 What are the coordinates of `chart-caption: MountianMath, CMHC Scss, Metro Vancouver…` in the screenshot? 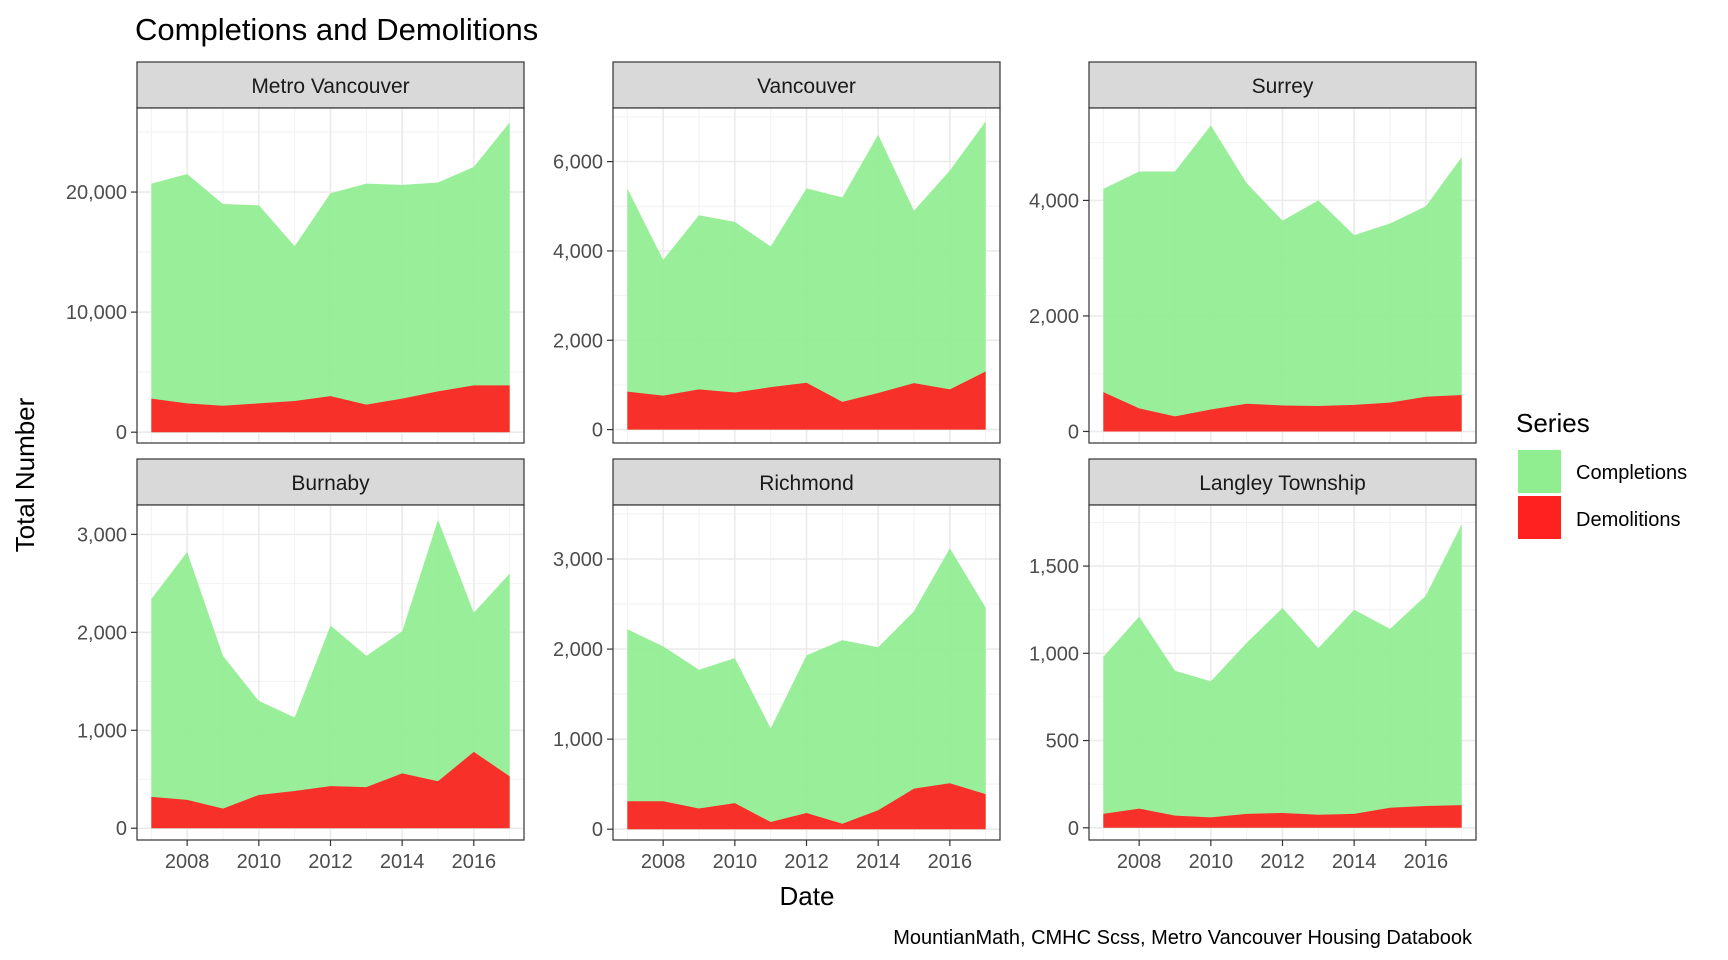 It's located at (1183, 938).